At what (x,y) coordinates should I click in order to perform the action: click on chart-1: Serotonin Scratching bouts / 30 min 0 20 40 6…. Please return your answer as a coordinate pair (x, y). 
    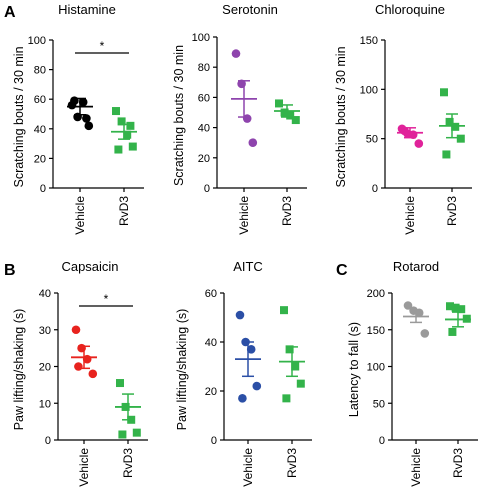
    Looking at the image, I should click on (239, 118).